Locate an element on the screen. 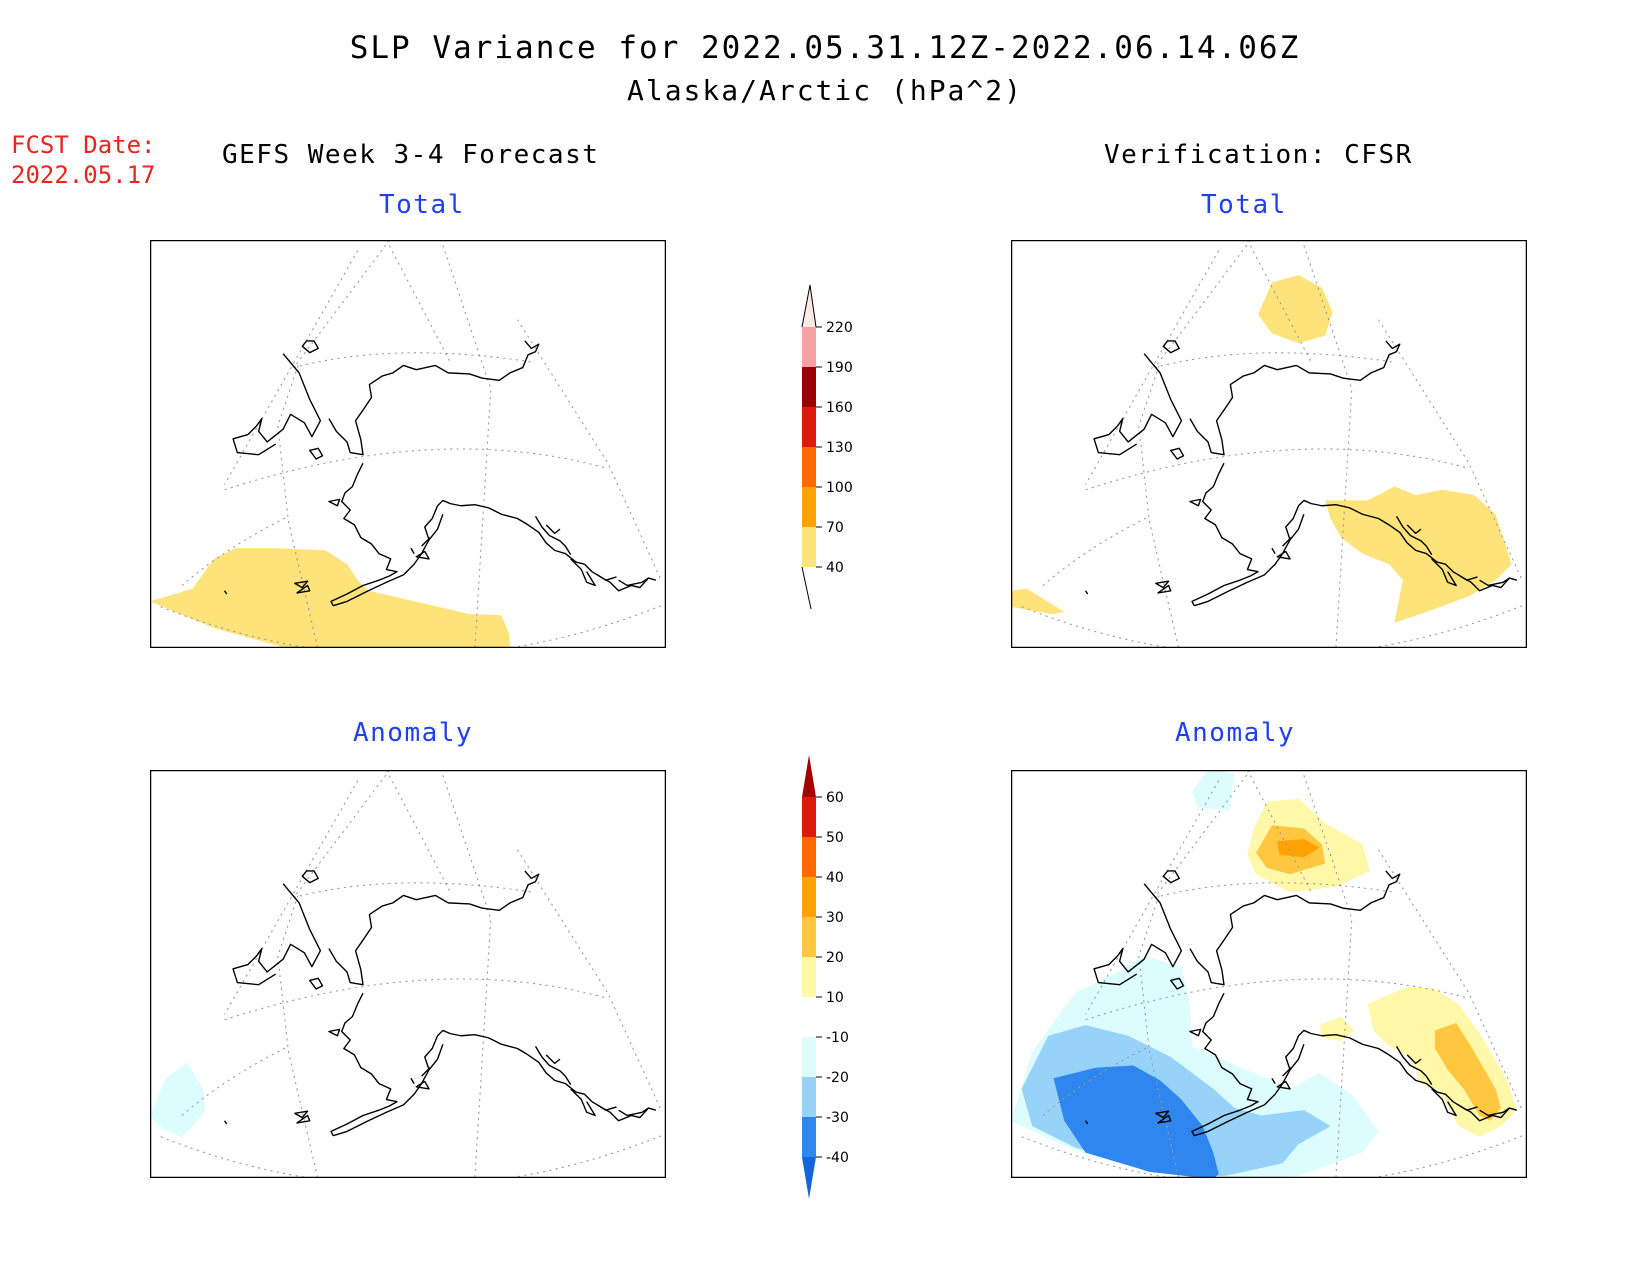  colorbar-tick-label: 220 is located at coordinates (839, 328).